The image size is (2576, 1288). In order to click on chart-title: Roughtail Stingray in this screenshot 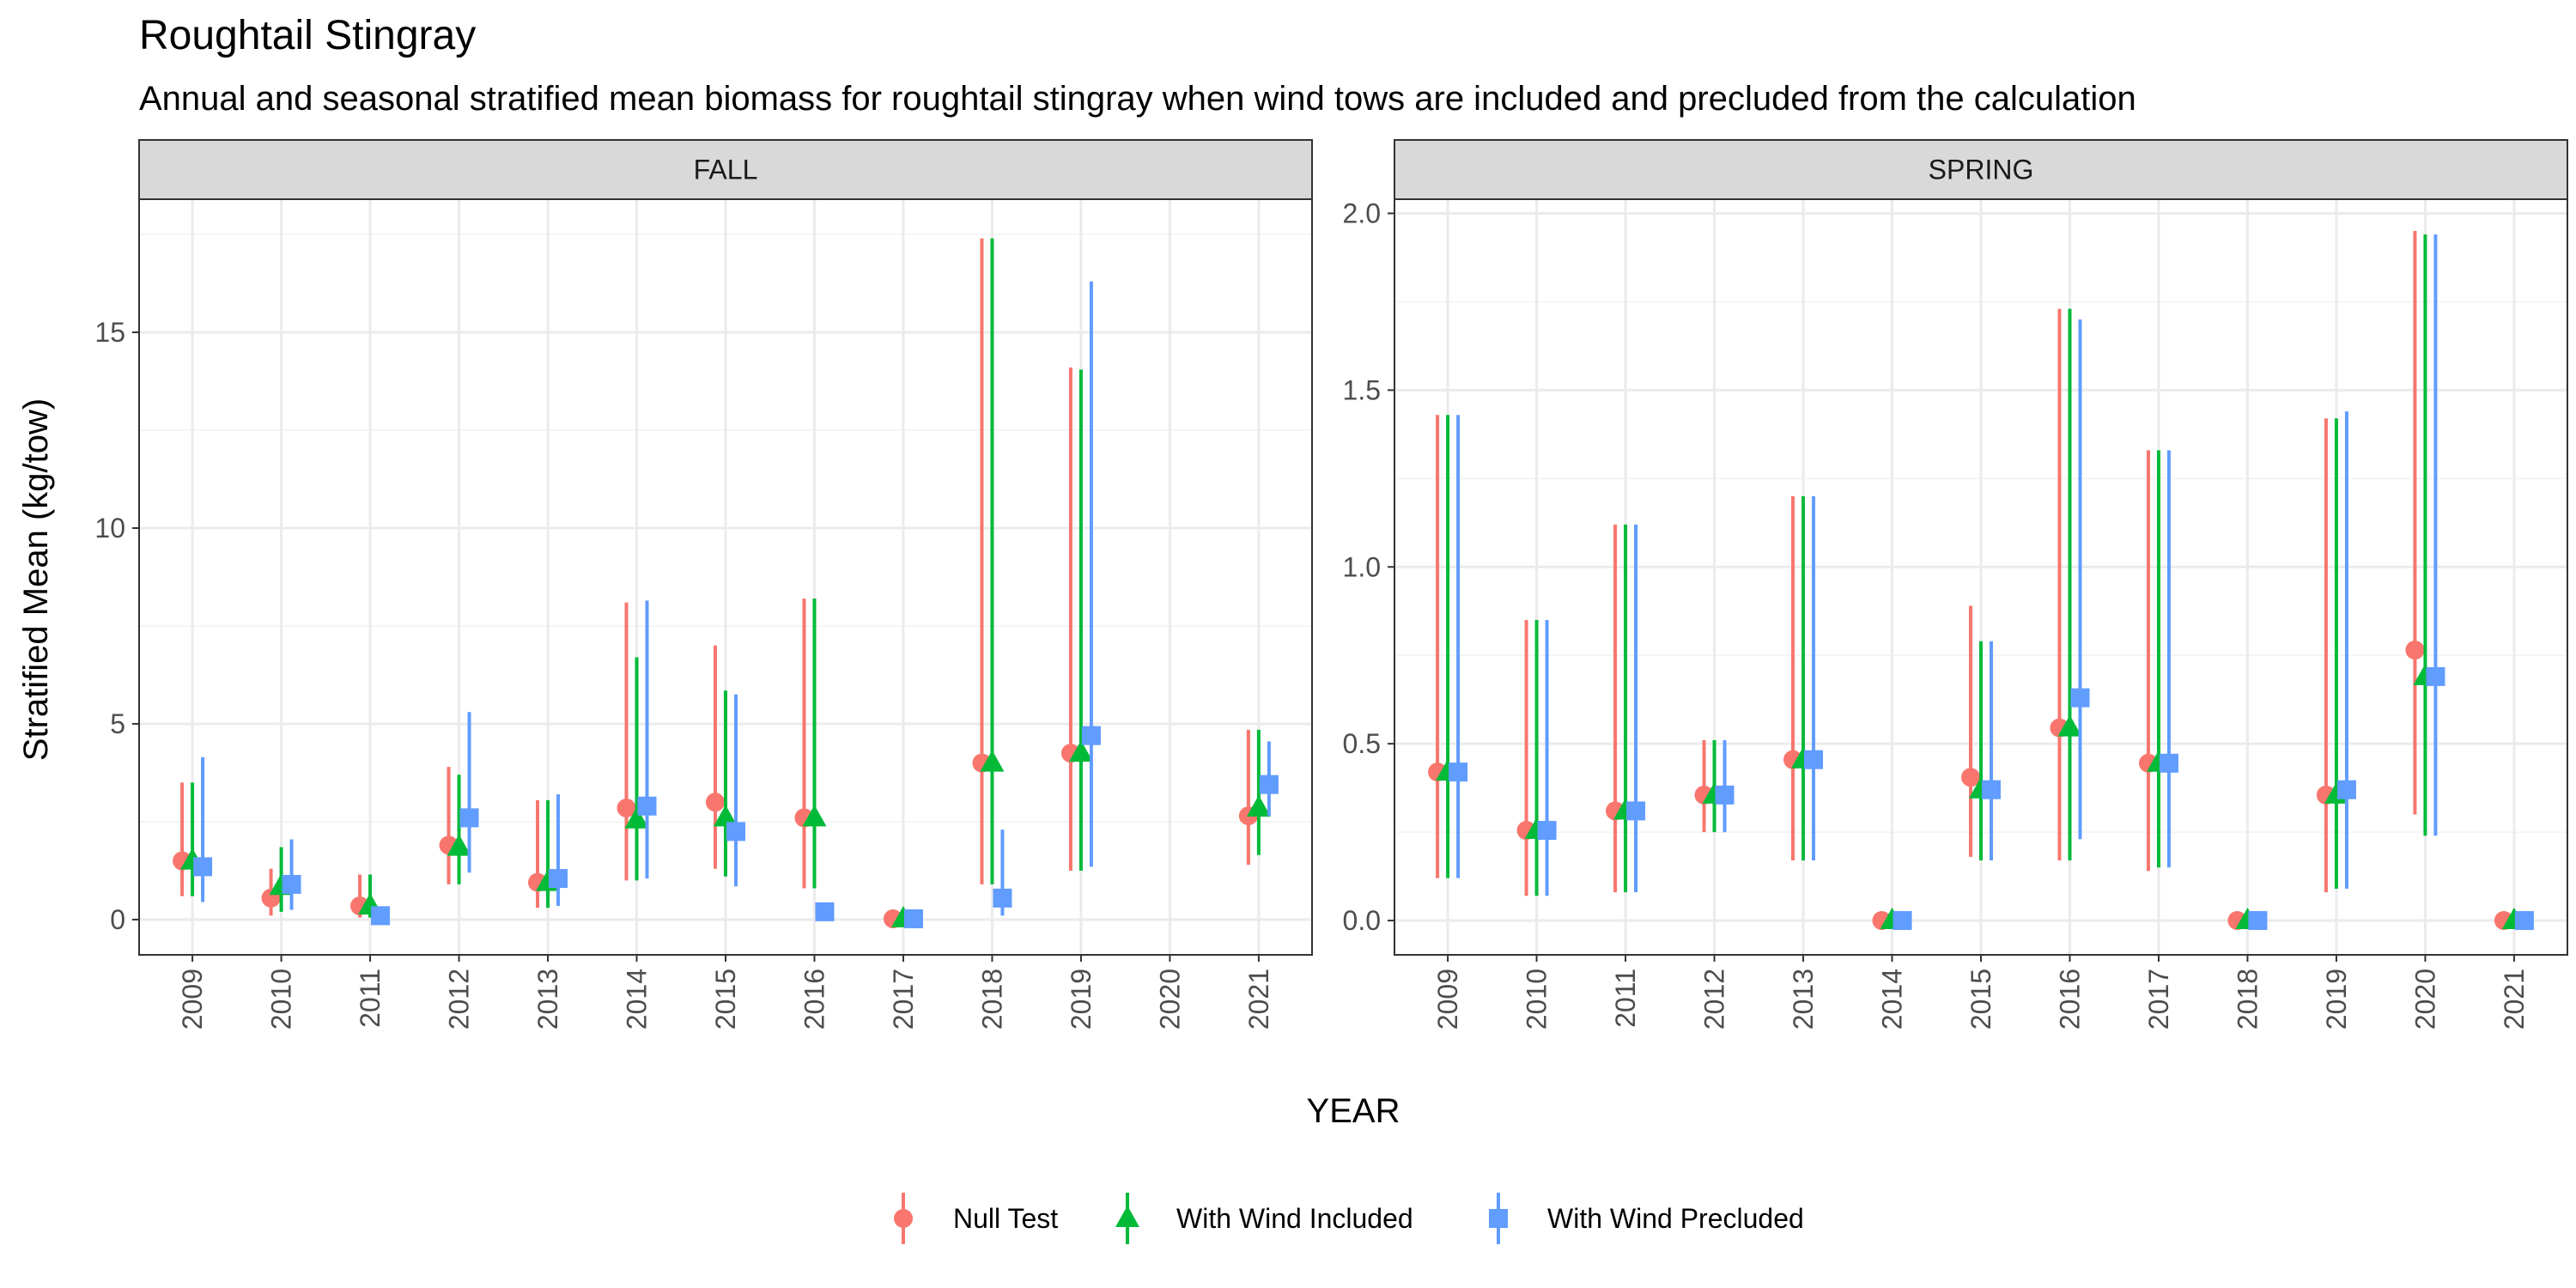, I will do `click(307, 36)`.